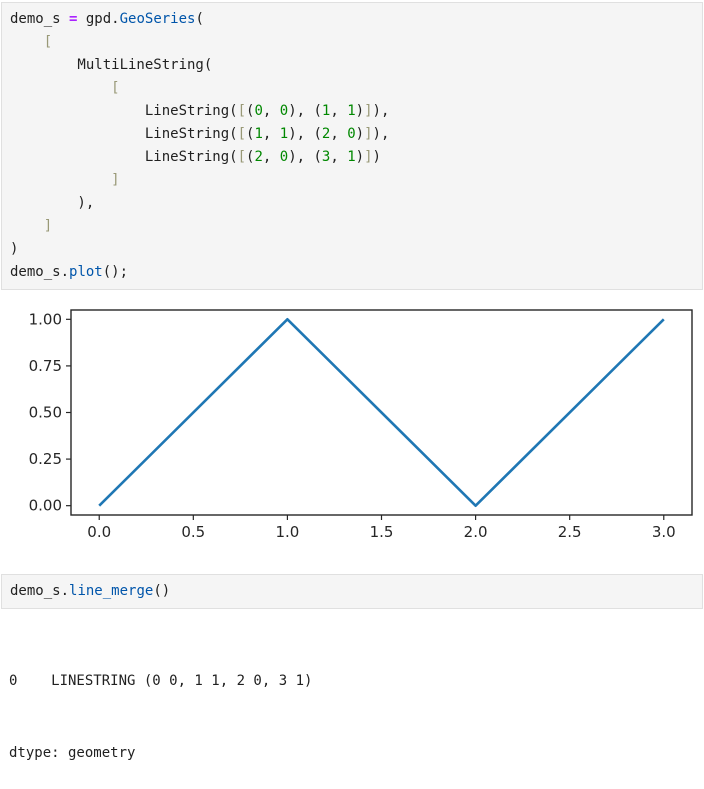 This screenshot has height=789, width=704. Describe the element at coordinates (45, 506) in the screenshot. I see `y-tick-label: 0.00` at that location.